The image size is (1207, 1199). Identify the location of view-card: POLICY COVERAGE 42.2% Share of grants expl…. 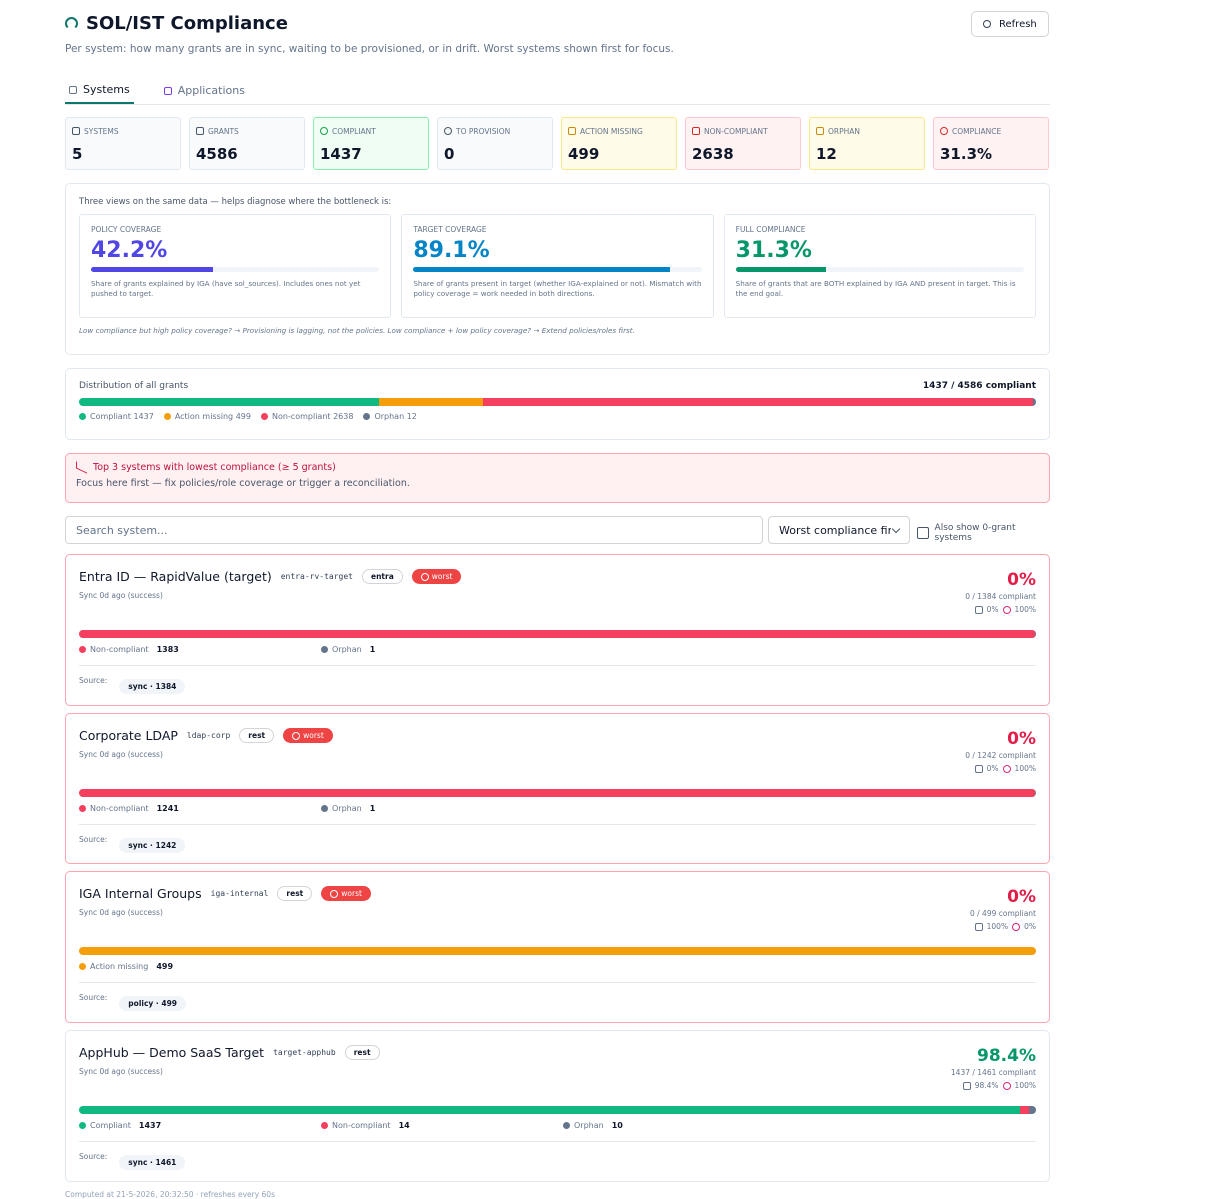
(235, 266).